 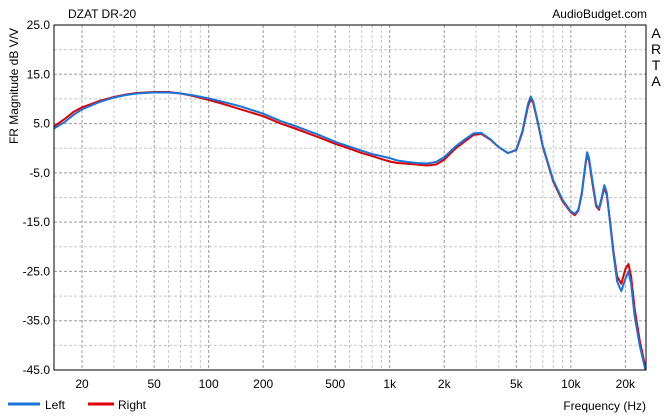 I want to click on x-tick-label: 5k, so click(x=517, y=384).